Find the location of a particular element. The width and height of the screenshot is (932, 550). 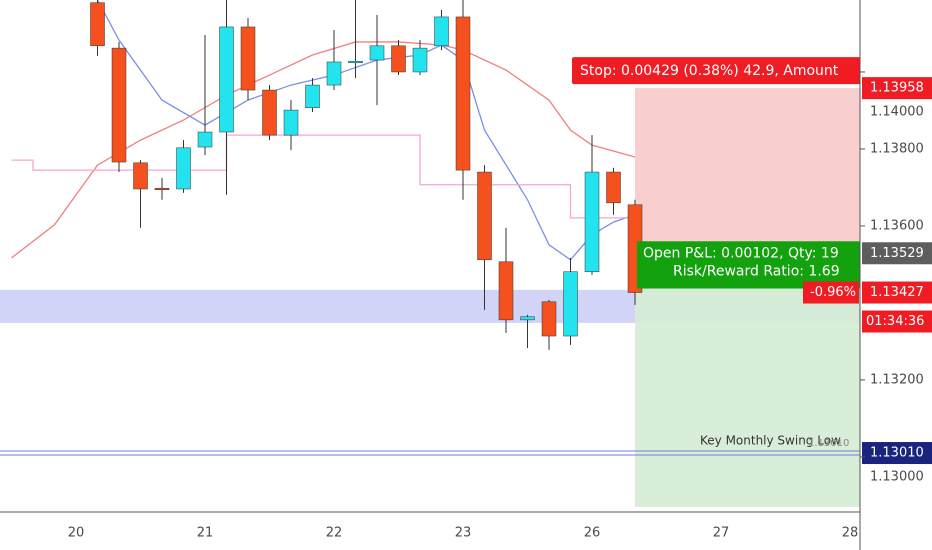

price-tag-label: 1.13010 is located at coordinates (897, 453).